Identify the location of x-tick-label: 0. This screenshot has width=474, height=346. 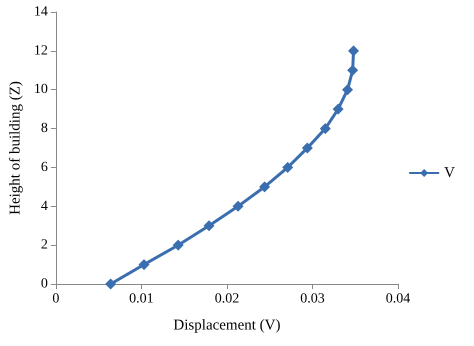
(56, 299).